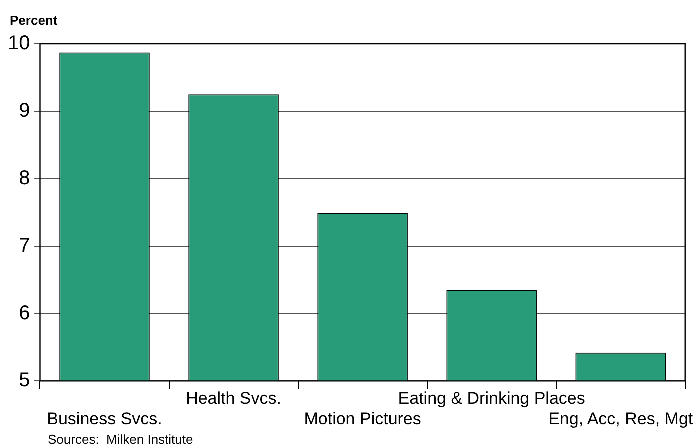 This screenshot has width=694, height=448. What do you see at coordinates (621, 418) in the screenshot?
I see `x-tick-label: Eng, Acc, Res, Mgt` at bounding box center [621, 418].